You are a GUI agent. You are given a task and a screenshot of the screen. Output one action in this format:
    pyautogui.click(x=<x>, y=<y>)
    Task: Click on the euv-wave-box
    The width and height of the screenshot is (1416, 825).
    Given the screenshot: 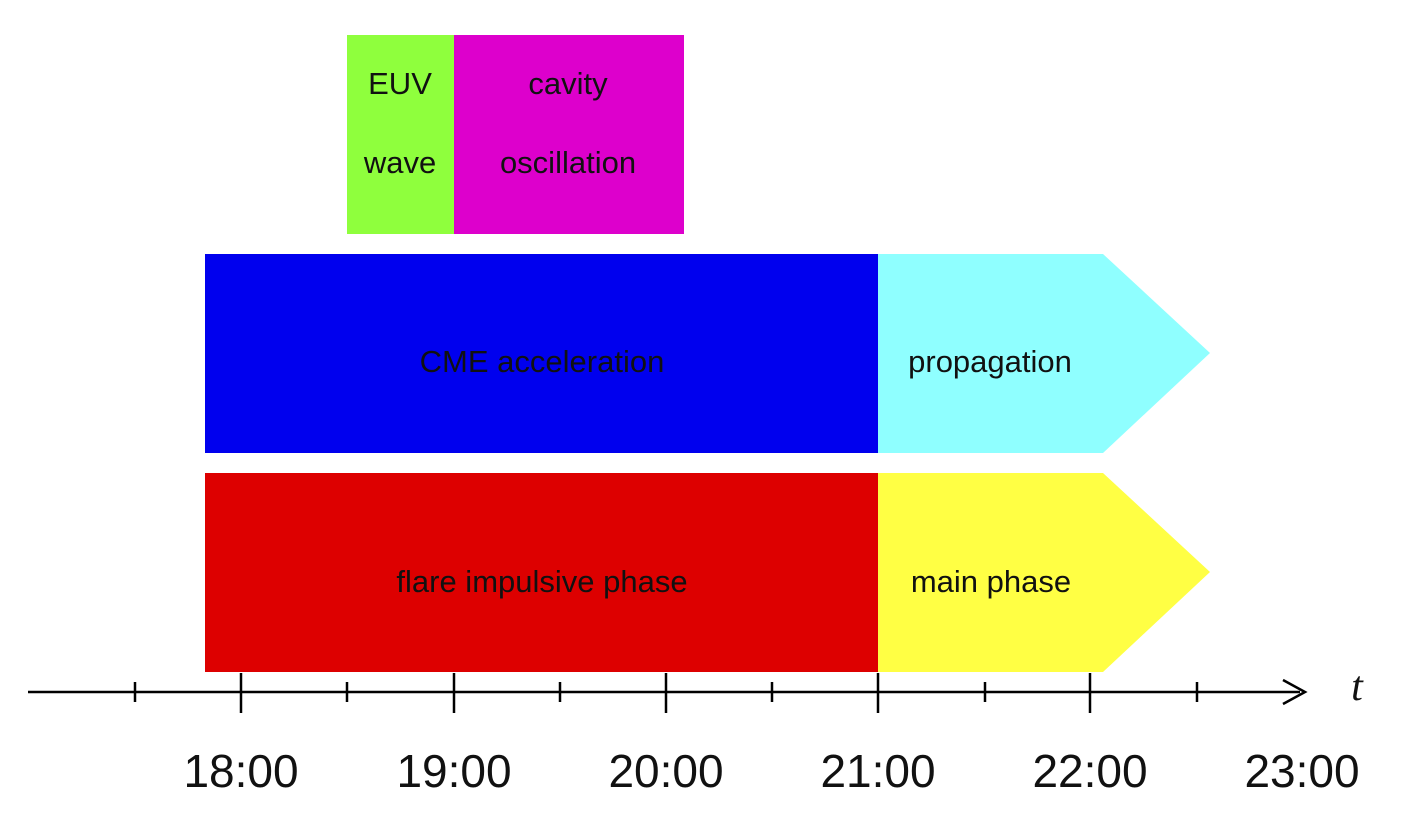 What is the action you would take?
    pyautogui.click(x=400, y=134)
    